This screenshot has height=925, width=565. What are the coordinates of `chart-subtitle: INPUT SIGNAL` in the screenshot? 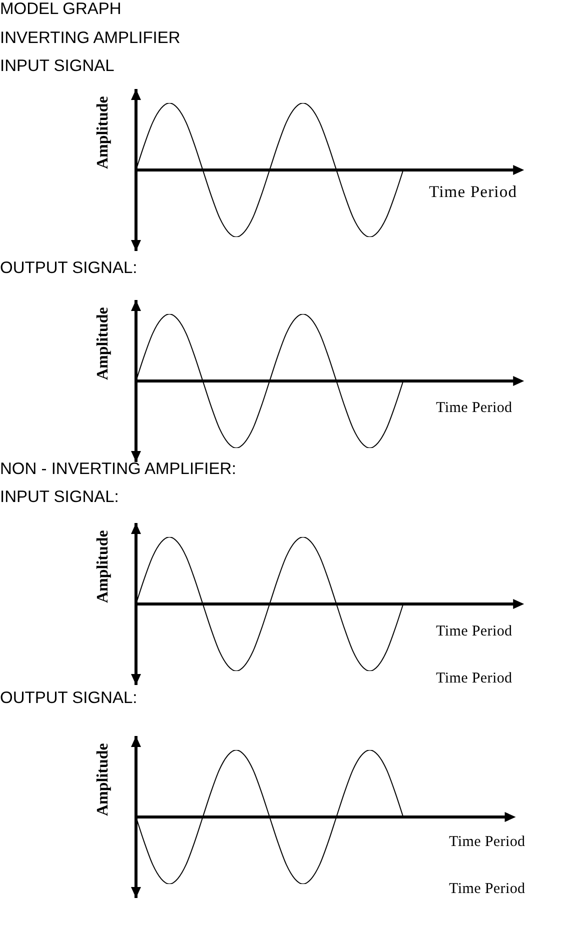 It's located at (57, 66).